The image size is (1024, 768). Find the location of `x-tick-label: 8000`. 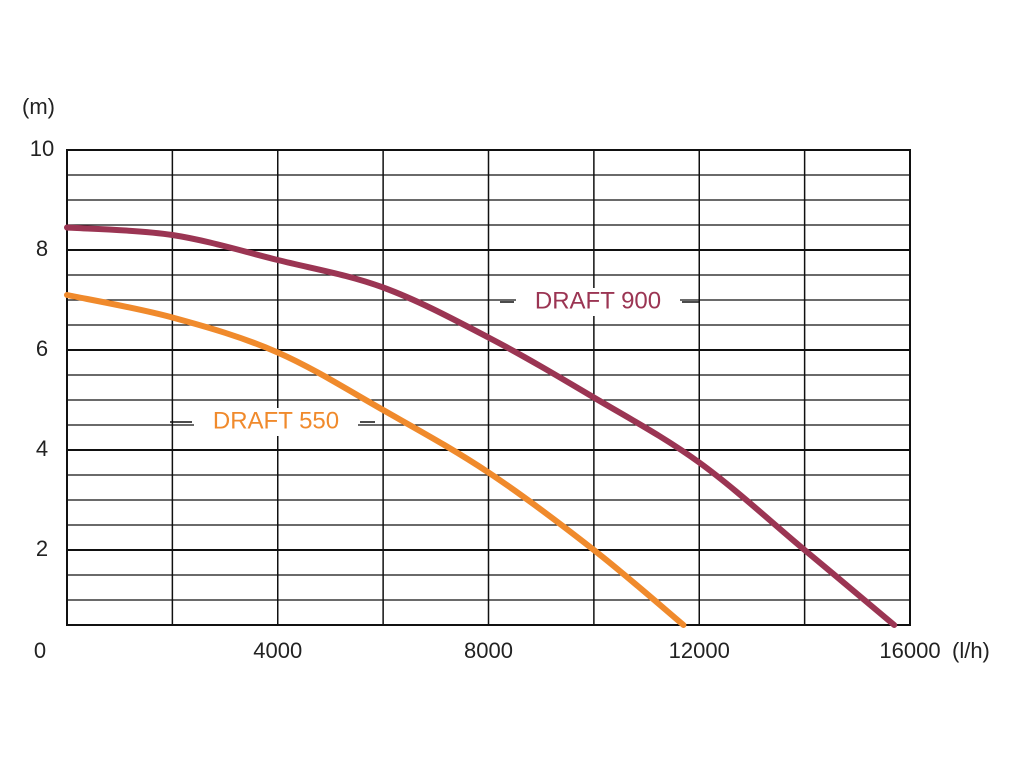

x-tick-label: 8000 is located at coordinates (488, 650).